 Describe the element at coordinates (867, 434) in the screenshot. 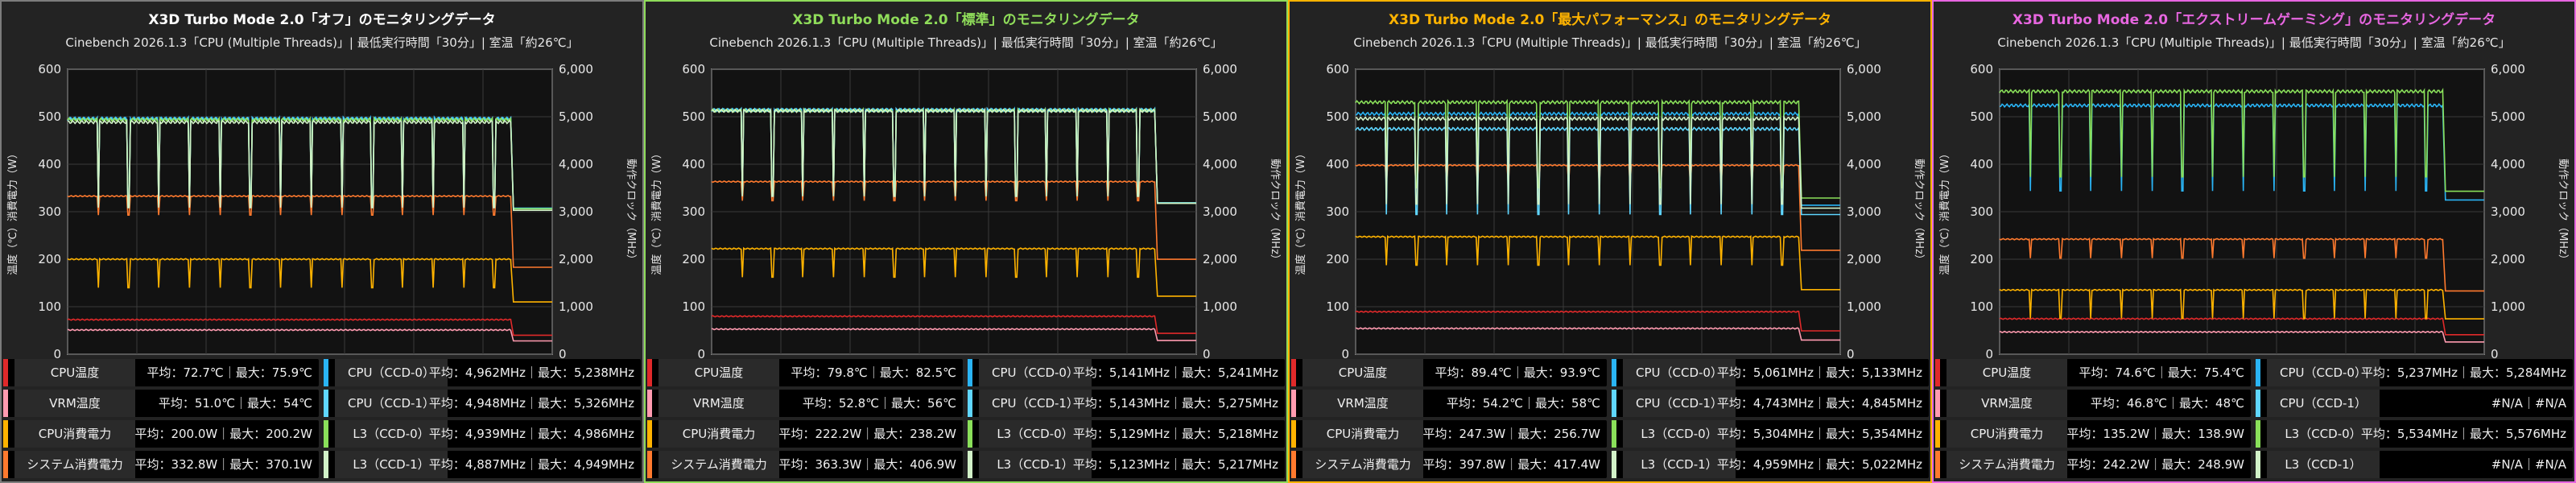

I see `stat-value: 平均：222.2W｜最大：238.2W` at that location.